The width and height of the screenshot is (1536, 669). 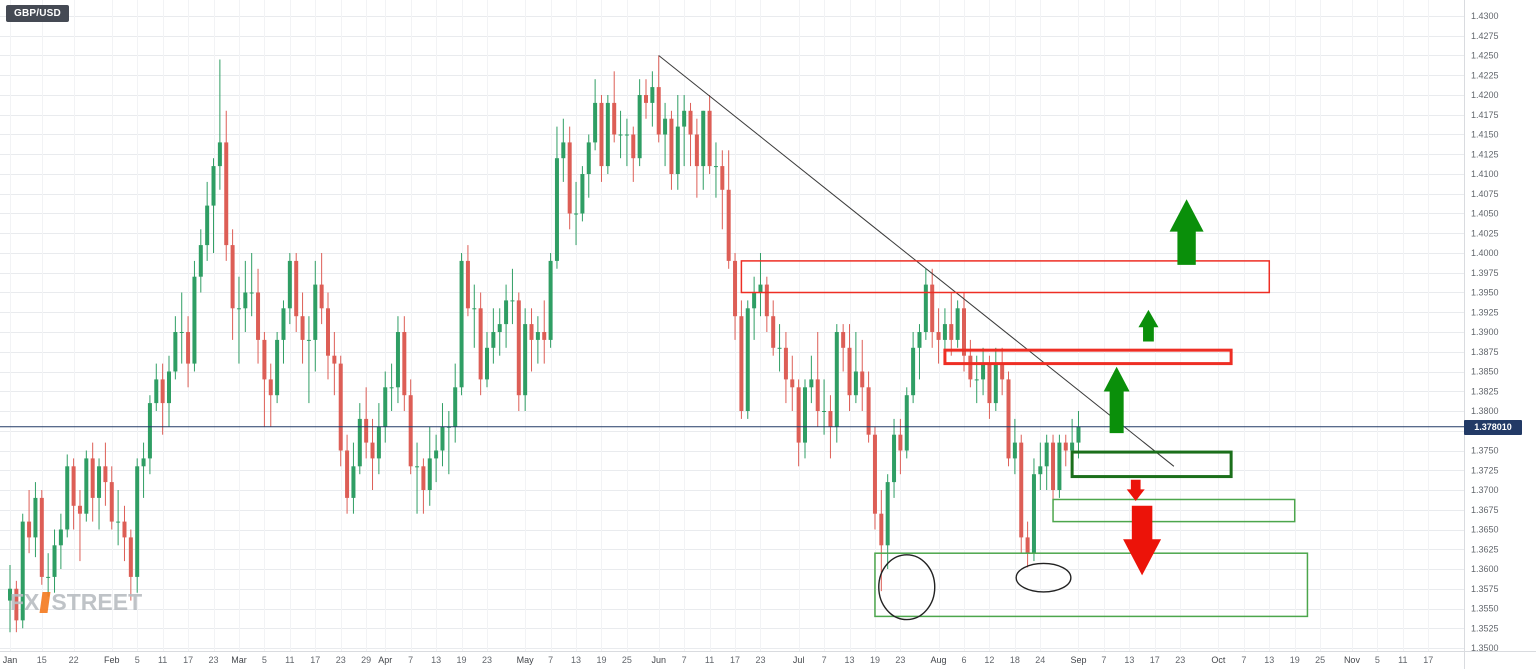 I want to click on svg-text: 22, so click(x=74, y=660).